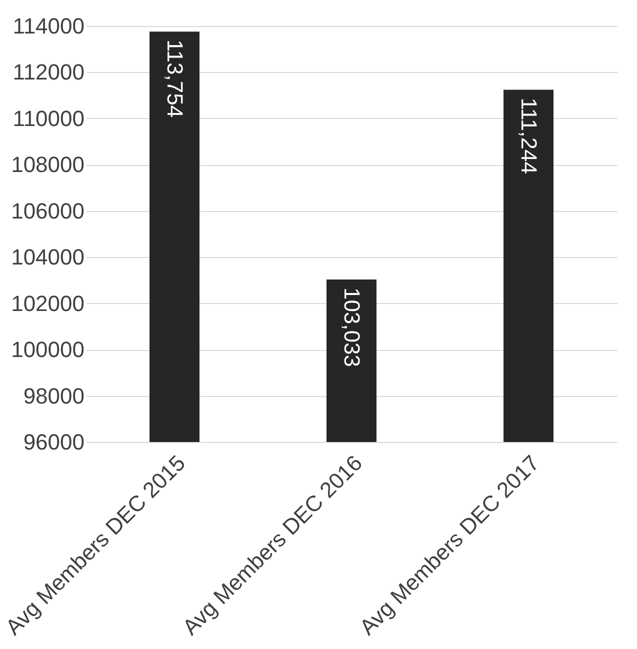 This screenshot has width=637, height=649. I want to click on y-tick-label: 96000, so click(53, 442).